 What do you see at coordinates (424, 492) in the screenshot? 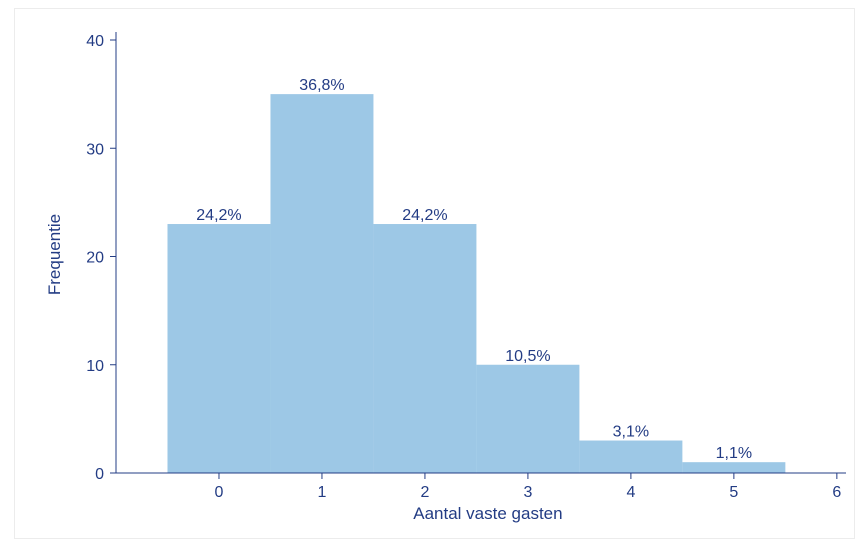
I see `x-tick-label-2: 2` at bounding box center [424, 492].